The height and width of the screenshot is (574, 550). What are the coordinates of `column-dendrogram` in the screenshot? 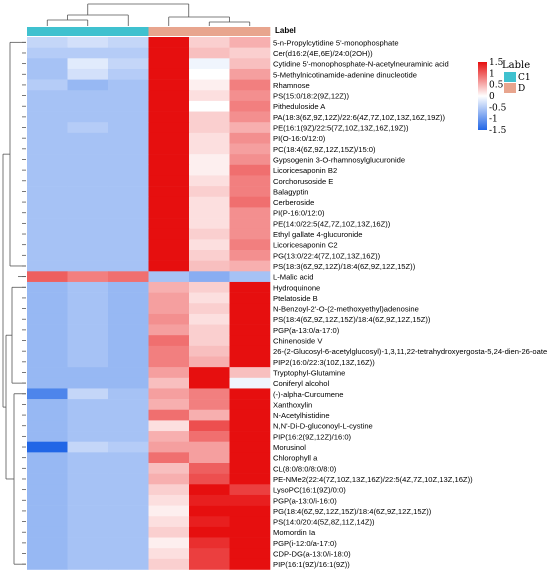 It's located at (148, 14).